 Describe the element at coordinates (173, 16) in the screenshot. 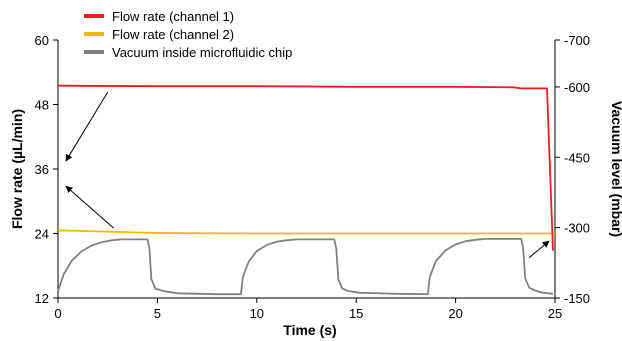

I see `legend-label-channel-1: Flow rate (channel 1)` at that location.